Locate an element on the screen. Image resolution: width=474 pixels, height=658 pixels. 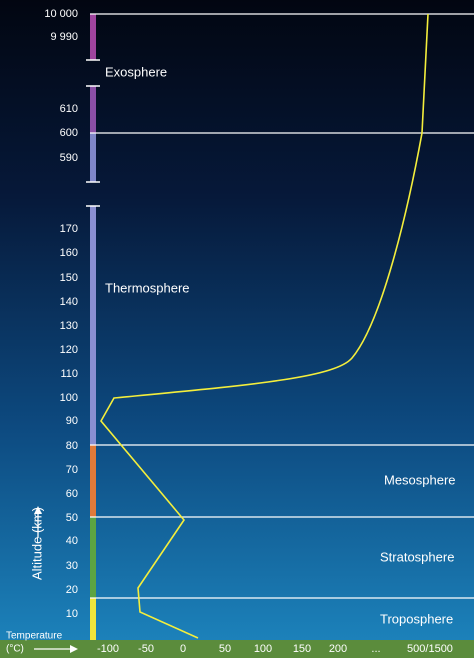
temperature-title: Temperature is located at coordinates (34, 636).